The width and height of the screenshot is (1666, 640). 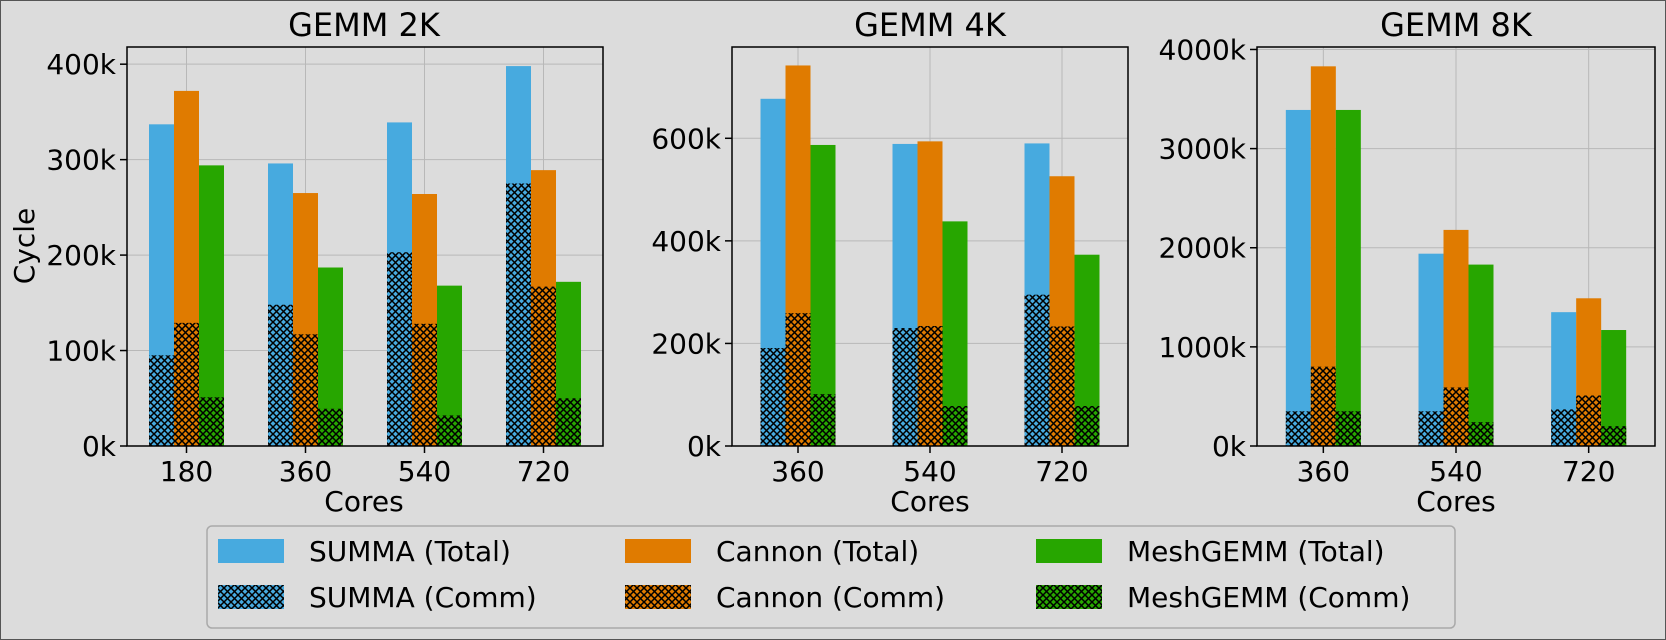 I want to click on y-tick-label: 300k, so click(x=81, y=160).